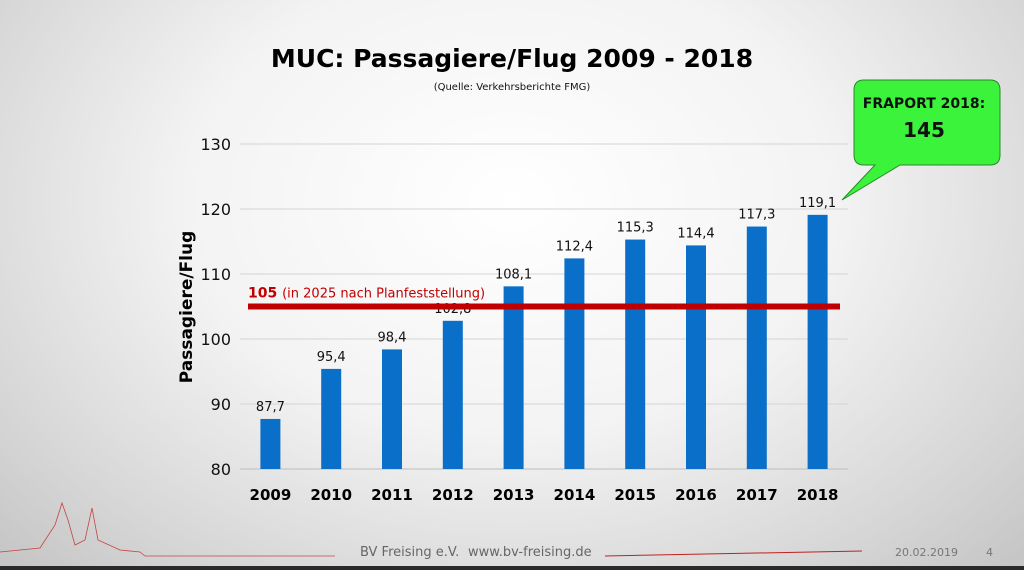 The height and width of the screenshot is (570, 1024). Describe the element at coordinates (924, 104) in the screenshot. I see `callout-label: FRAPORT 2018:` at that location.